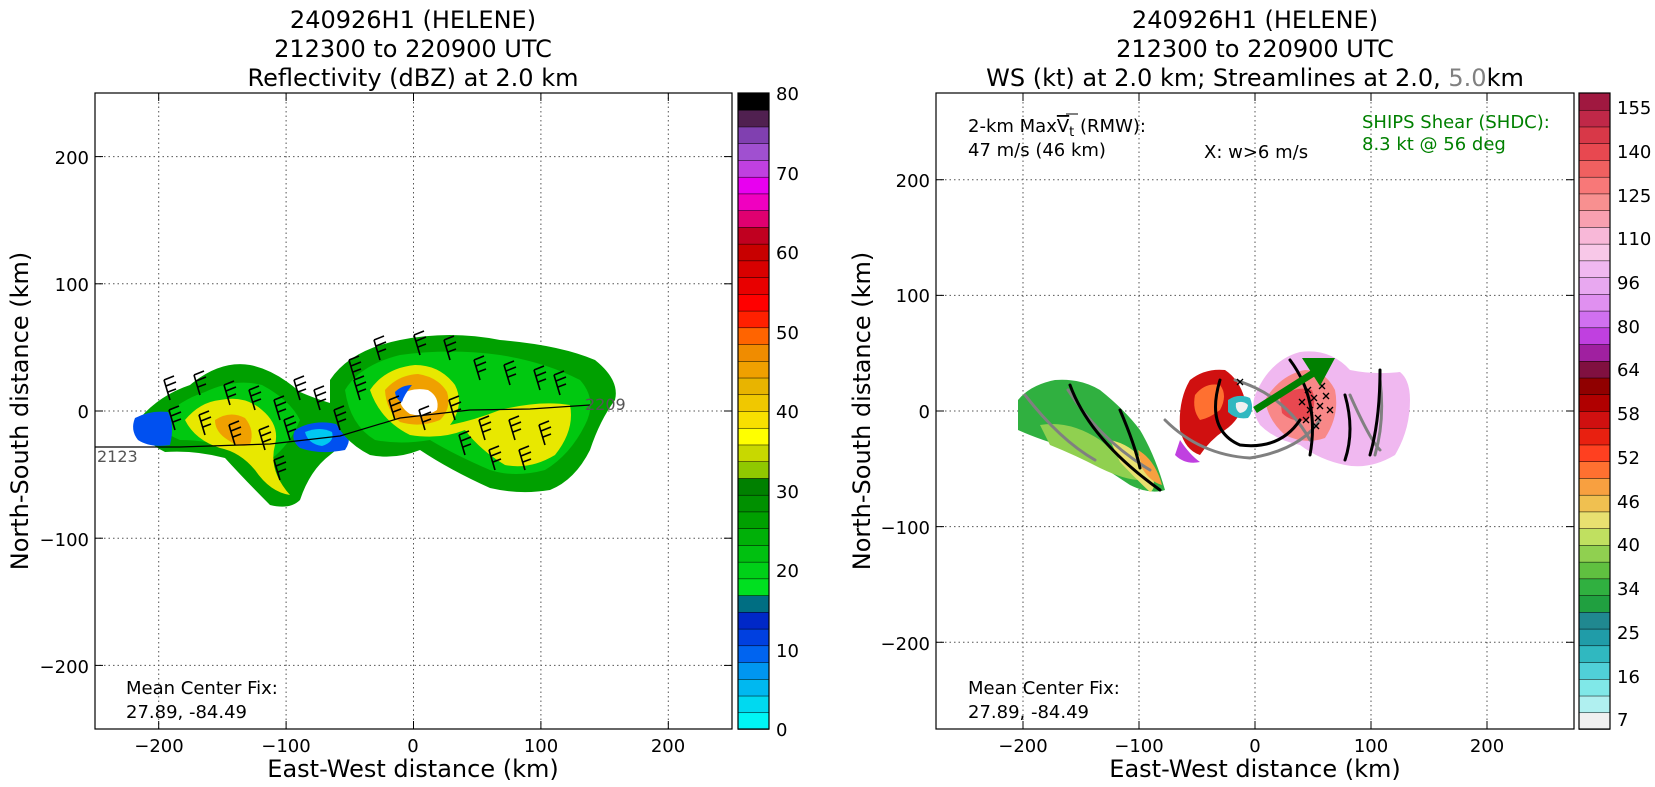  I want to click on right-title-line-3-a: WS (kt) at 2.0 km; Streamlines at 2.0,, so click(1217, 78).